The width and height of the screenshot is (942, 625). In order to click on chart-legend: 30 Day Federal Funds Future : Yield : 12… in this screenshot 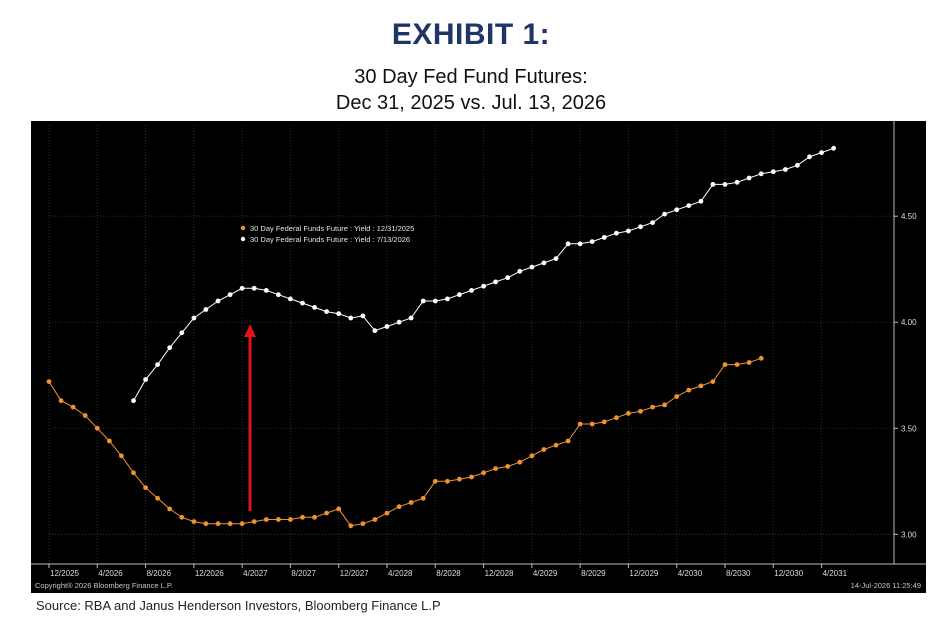, I will do `click(327, 234)`.